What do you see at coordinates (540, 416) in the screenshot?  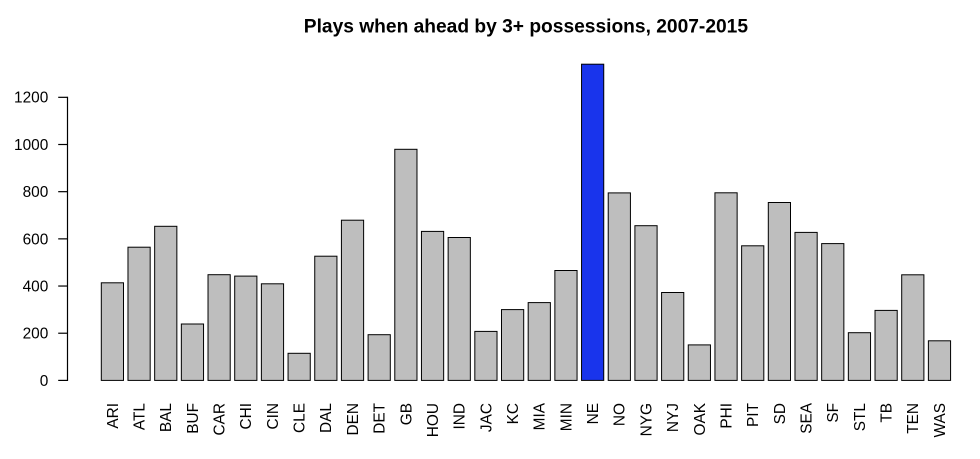 I see `svg-text: MIA` at bounding box center [540, 416].